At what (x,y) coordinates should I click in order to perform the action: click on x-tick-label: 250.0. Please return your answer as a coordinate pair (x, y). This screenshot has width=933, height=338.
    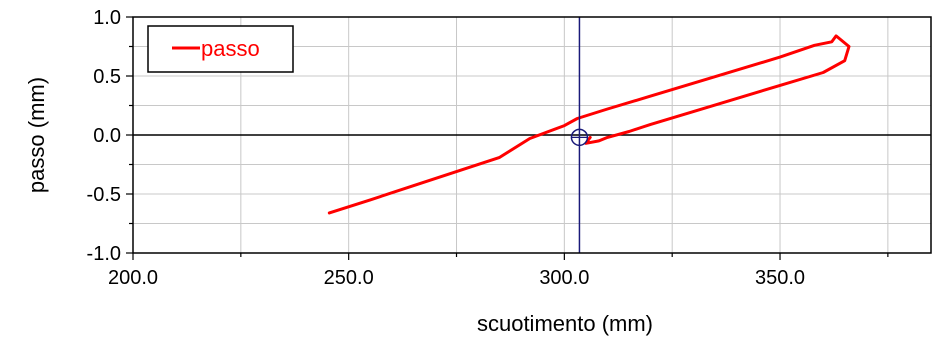
    Looking at the image, I should click on (349, 278).